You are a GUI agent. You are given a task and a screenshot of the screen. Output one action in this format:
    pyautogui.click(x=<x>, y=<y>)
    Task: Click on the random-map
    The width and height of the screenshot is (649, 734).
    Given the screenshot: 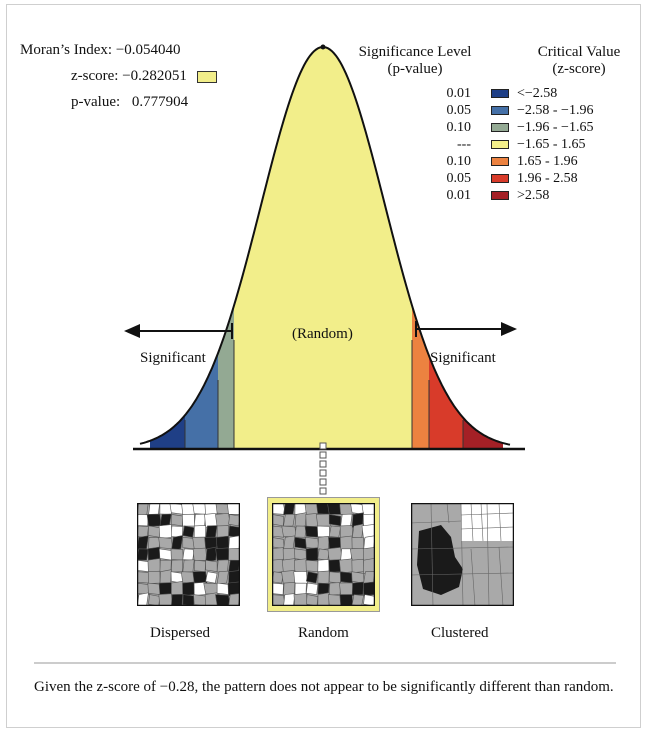 What is the action you would take?
    pyautogui.click(x=323, y=554)
    